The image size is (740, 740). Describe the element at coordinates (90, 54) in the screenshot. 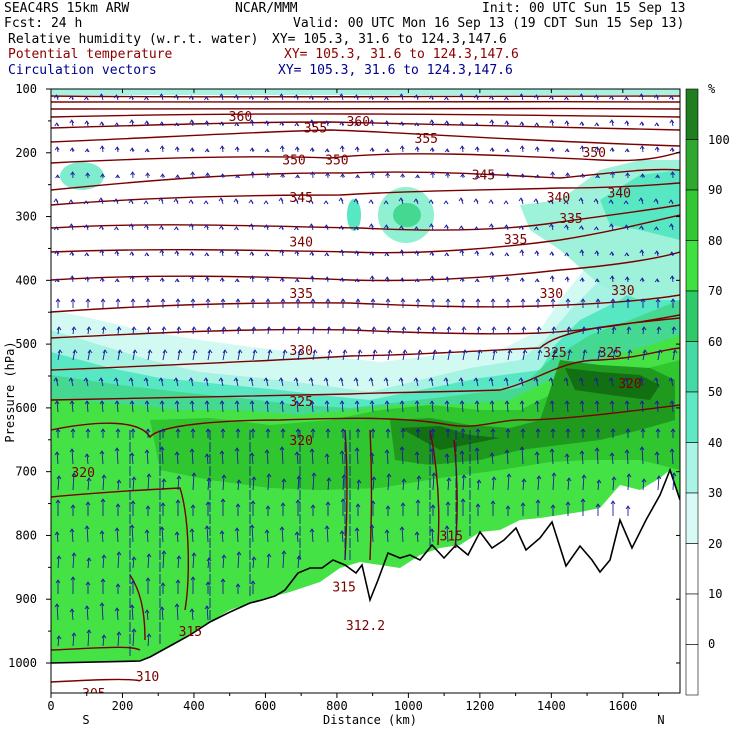

I see `field-name-theta: Potential temperature` at that location.